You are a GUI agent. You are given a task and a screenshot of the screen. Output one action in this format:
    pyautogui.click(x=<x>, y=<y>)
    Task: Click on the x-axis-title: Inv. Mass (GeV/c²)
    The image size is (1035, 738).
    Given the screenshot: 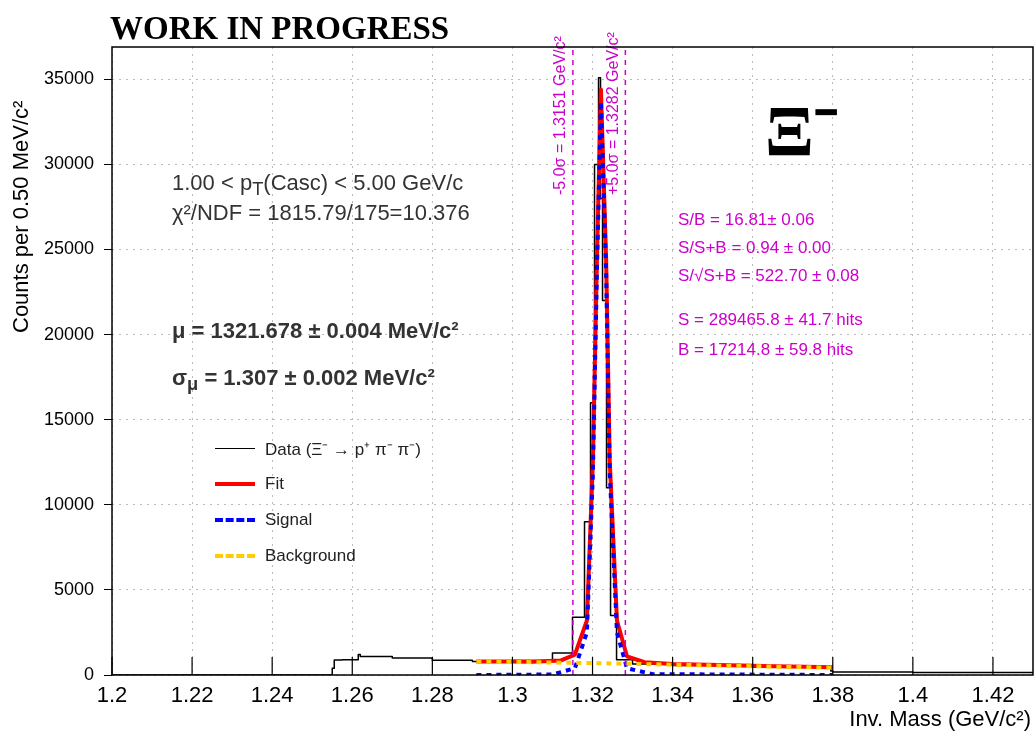 What is the action you would take?
    pyautogui.click(x=940, y=719)
    